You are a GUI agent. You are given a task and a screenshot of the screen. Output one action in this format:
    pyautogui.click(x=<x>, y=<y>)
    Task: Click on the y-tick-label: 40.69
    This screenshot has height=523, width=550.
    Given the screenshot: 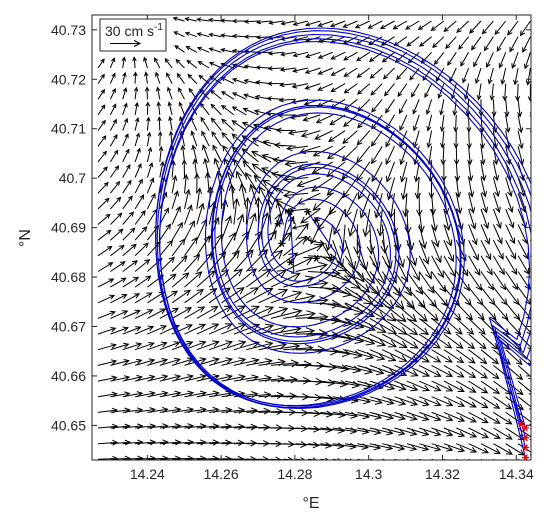 What is the action you would take?
    pyautogui.click(x=68, y=228)
    